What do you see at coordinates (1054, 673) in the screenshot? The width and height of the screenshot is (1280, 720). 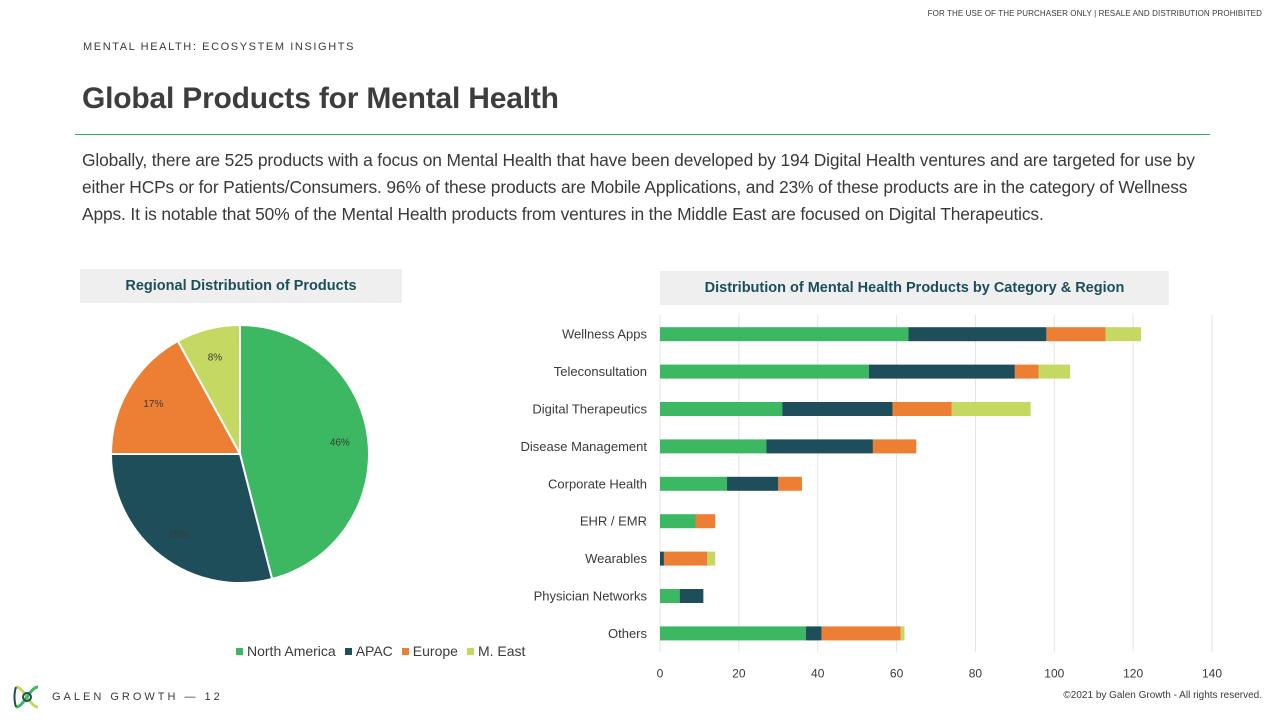 I see `x-tick-label: 100` at bounding box center [1054, 673].